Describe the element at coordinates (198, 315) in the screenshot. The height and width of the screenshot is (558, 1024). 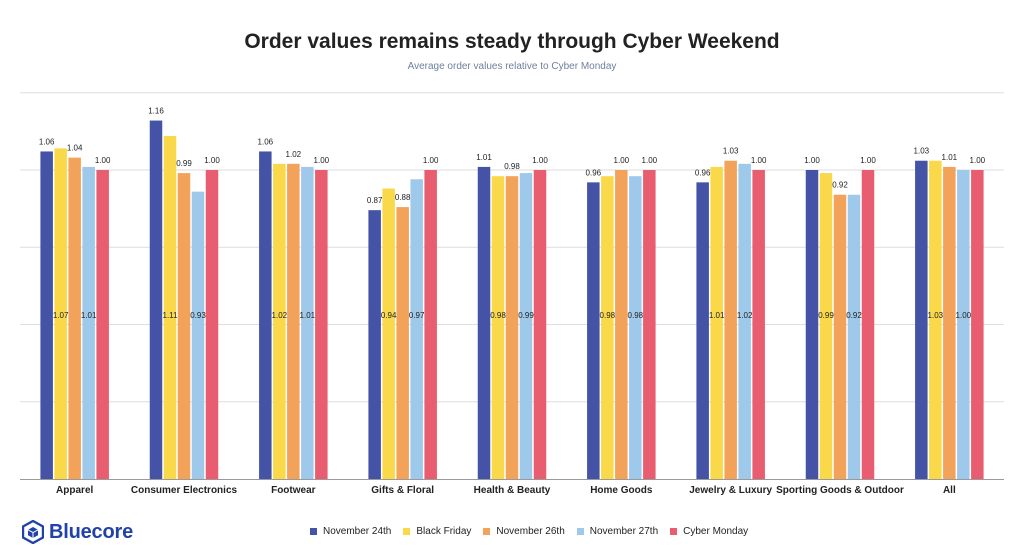
I see `data-label: 0.93` at that location.